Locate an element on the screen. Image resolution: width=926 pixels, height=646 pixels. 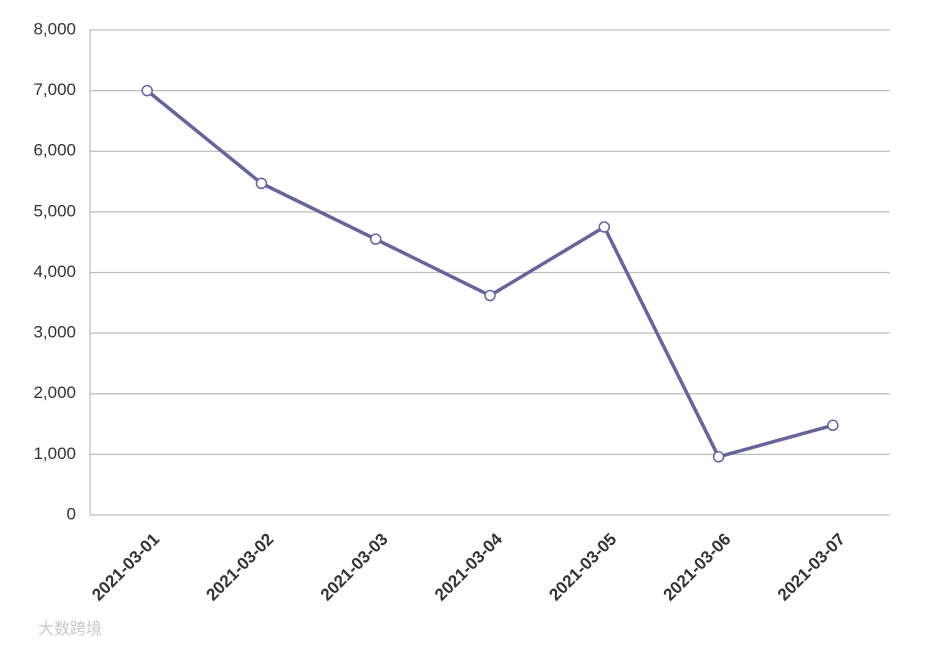
x-tick-label: 2021-03-03 is located at coordinates (354, 567).